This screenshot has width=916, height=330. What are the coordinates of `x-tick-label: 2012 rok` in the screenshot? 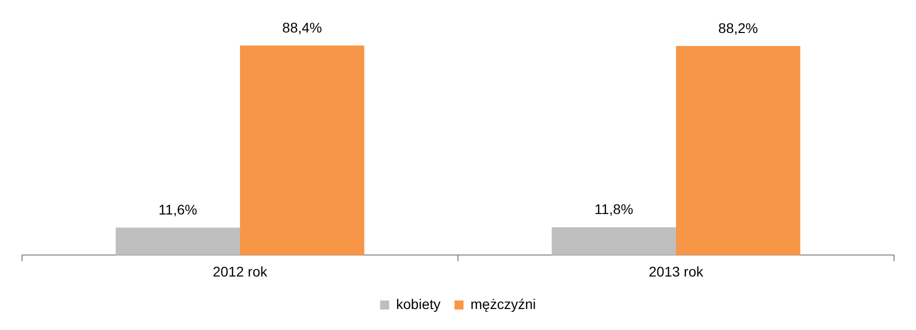 It's located at (240, 271).